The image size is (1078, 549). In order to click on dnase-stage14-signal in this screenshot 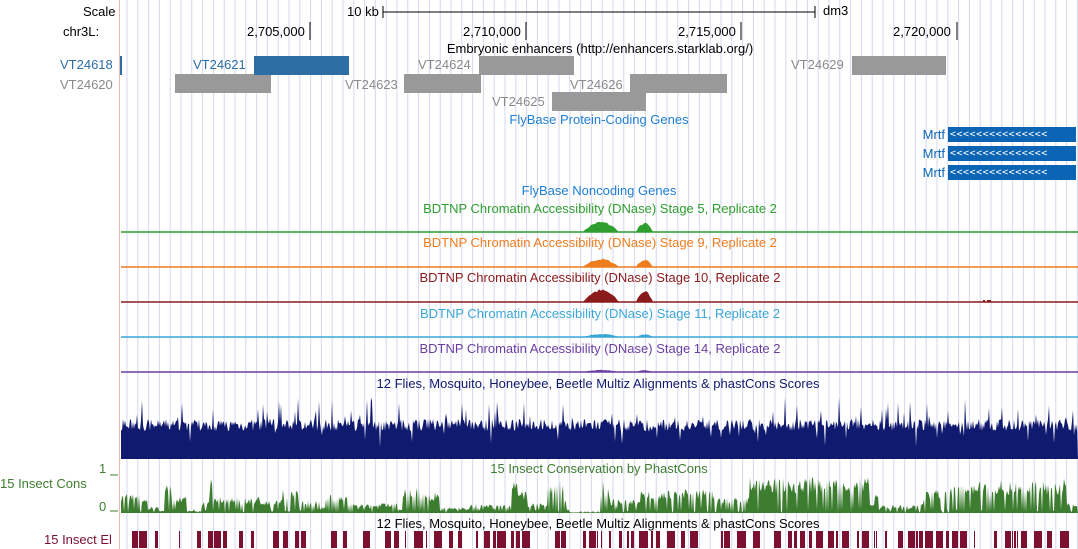, I will do `click(599, 365)`.